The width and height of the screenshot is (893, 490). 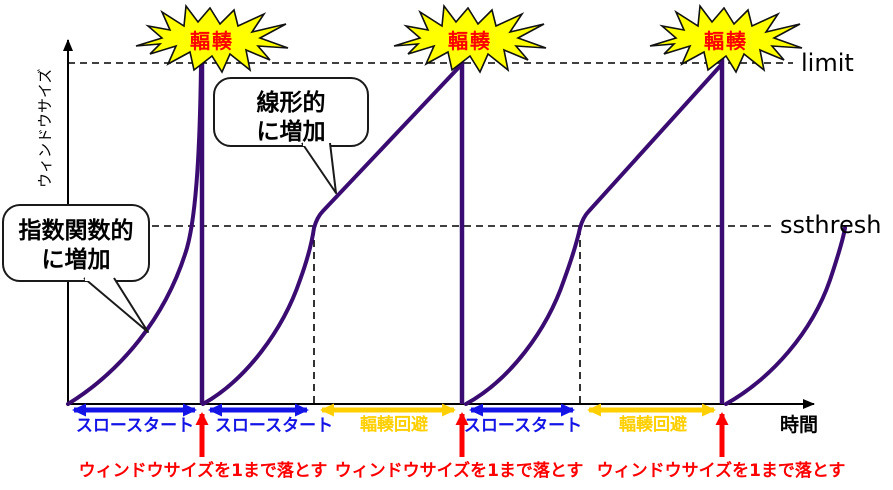 What do you see at coordinates (135, 426) in the screenshot?
I see `slow-start-label-1: スロースタート` at bounding box center [135, 426].